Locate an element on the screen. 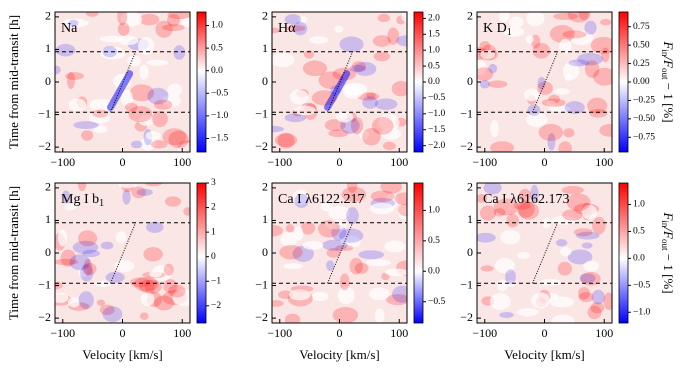 Image resolution: width=681 pixels, height=372 pixels. colorbar-tick-label: 2 is located at coordinates (213, 208).